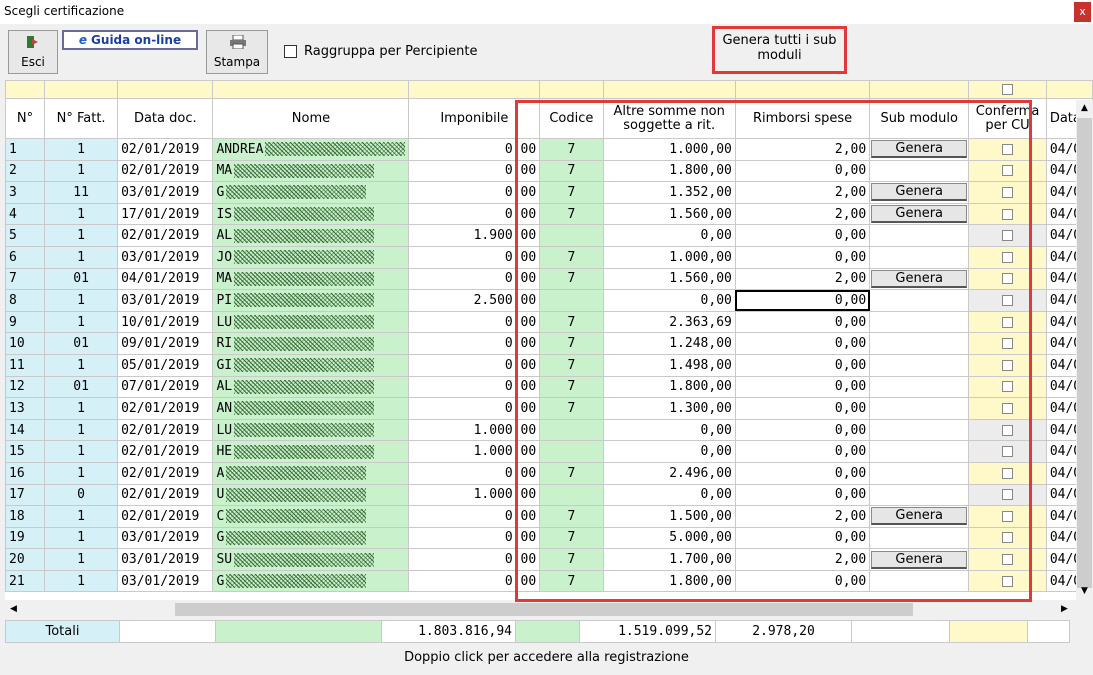 This screenshot has height=675, width=1093. I want to click on cell-data: 09/01/2019, so click(165, 343).